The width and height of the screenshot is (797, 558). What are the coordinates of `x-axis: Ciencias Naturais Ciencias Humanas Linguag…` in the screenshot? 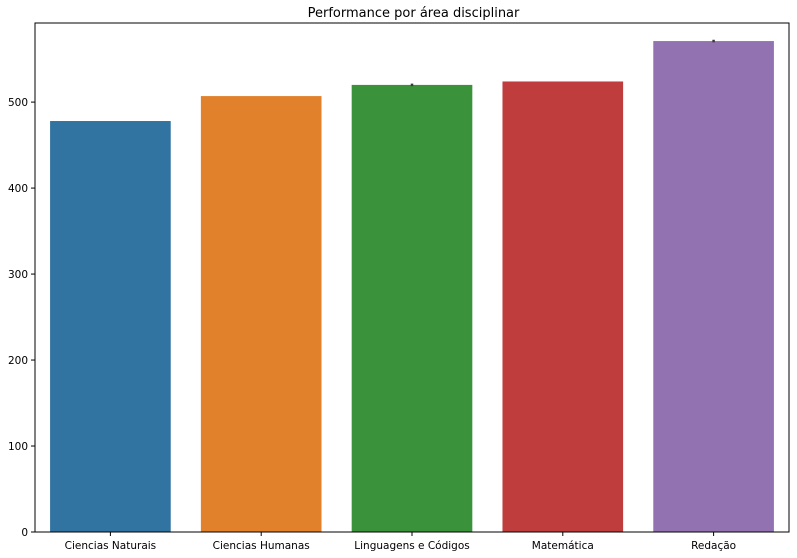 It's located at (400, 542).